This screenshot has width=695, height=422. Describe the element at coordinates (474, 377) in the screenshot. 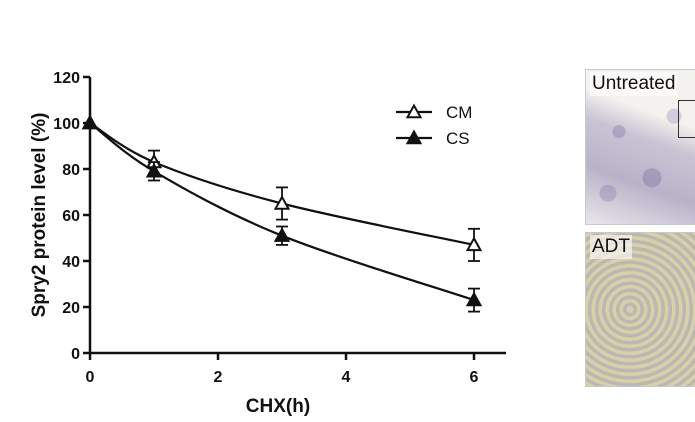

I see `x-tick-label: 6` at that location.